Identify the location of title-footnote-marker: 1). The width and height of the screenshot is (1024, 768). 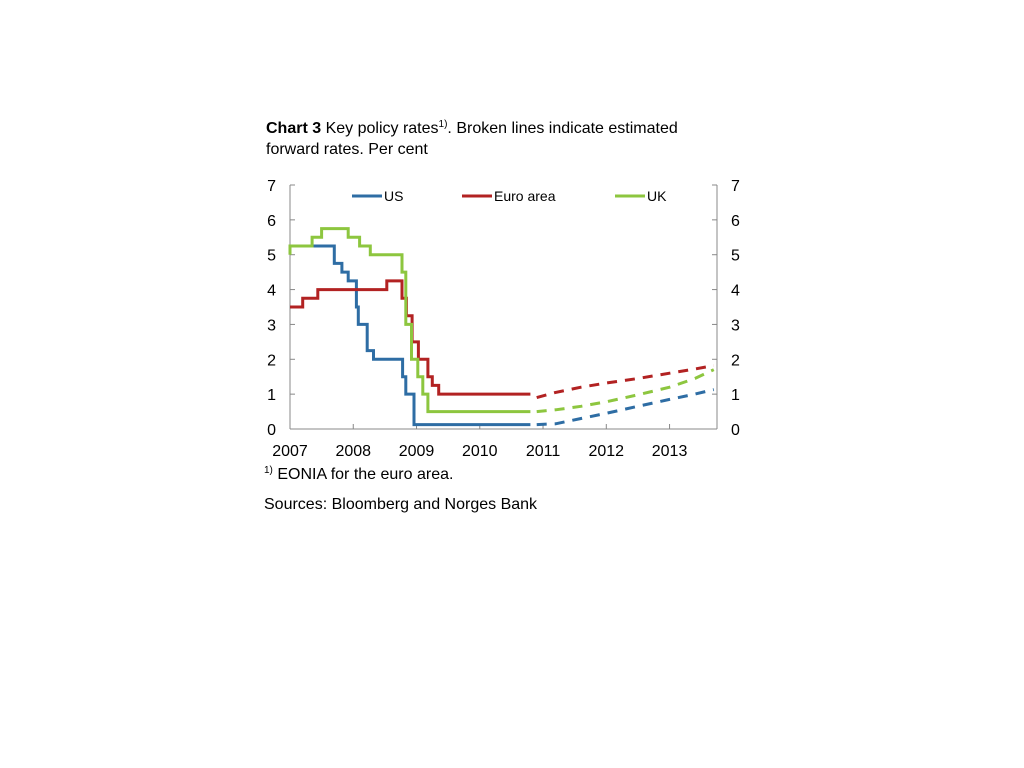
(443, 124).